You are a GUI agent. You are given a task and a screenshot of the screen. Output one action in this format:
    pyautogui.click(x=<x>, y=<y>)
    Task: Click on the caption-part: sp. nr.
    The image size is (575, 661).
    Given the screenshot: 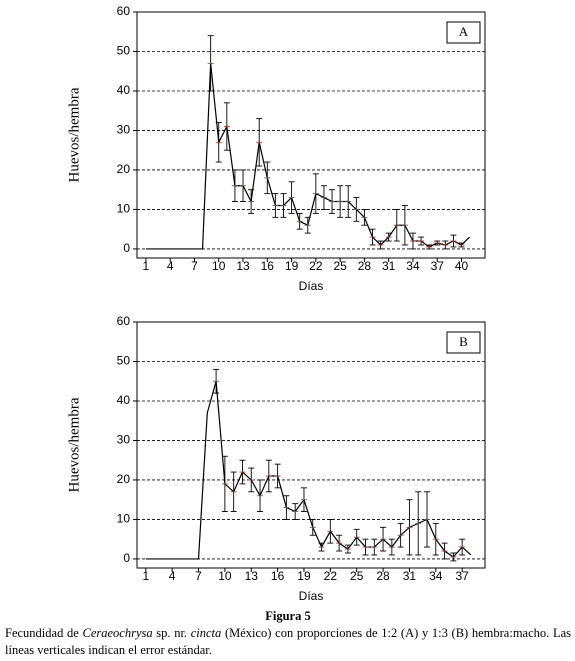 What is the action you would take?
    pyautogui.click(x=171, y=633)
    